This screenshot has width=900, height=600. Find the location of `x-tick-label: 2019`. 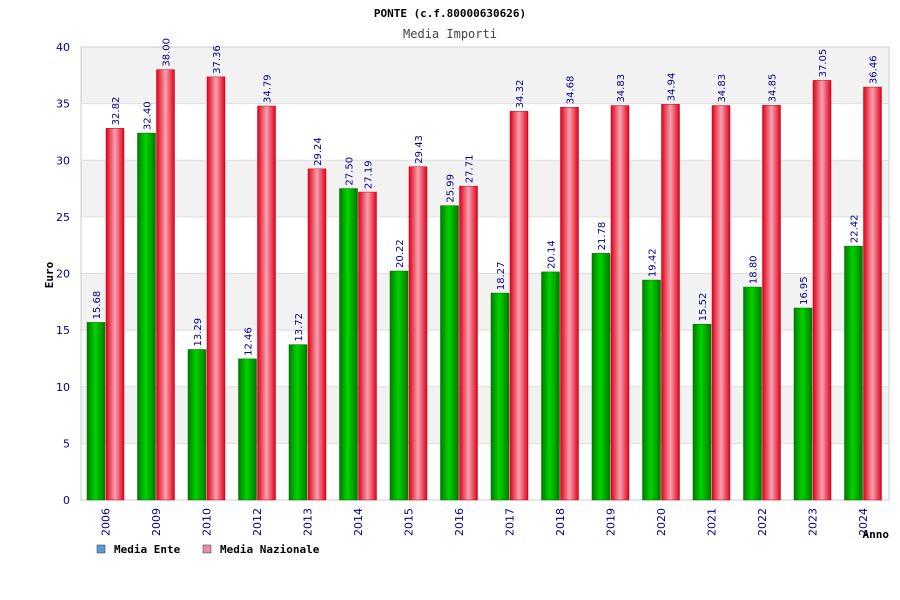

x-tick-label: 2019 is located at coordinates (611, 522).